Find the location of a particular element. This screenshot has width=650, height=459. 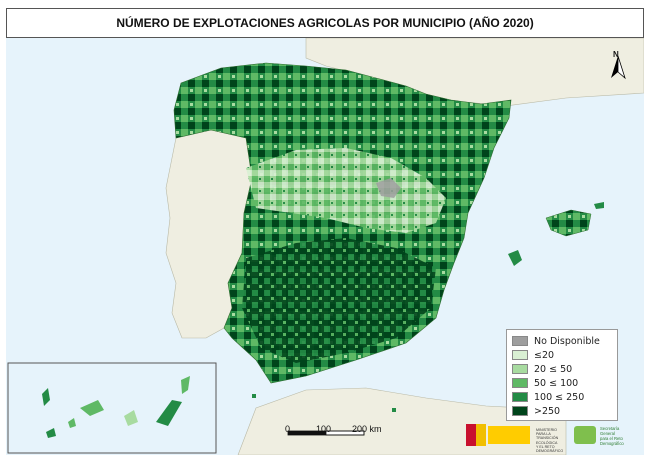

reto-logo-mark is located at coordinates (585, 435).